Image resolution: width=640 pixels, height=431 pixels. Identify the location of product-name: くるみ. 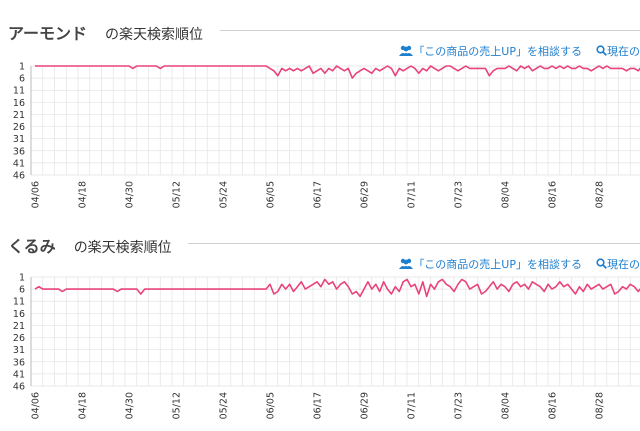
(32, 246).